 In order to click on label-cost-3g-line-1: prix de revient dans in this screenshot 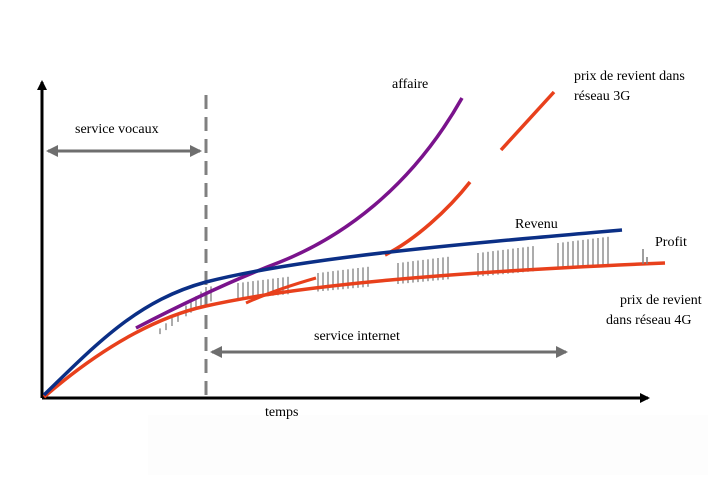, I will do `click(629, 76)`.